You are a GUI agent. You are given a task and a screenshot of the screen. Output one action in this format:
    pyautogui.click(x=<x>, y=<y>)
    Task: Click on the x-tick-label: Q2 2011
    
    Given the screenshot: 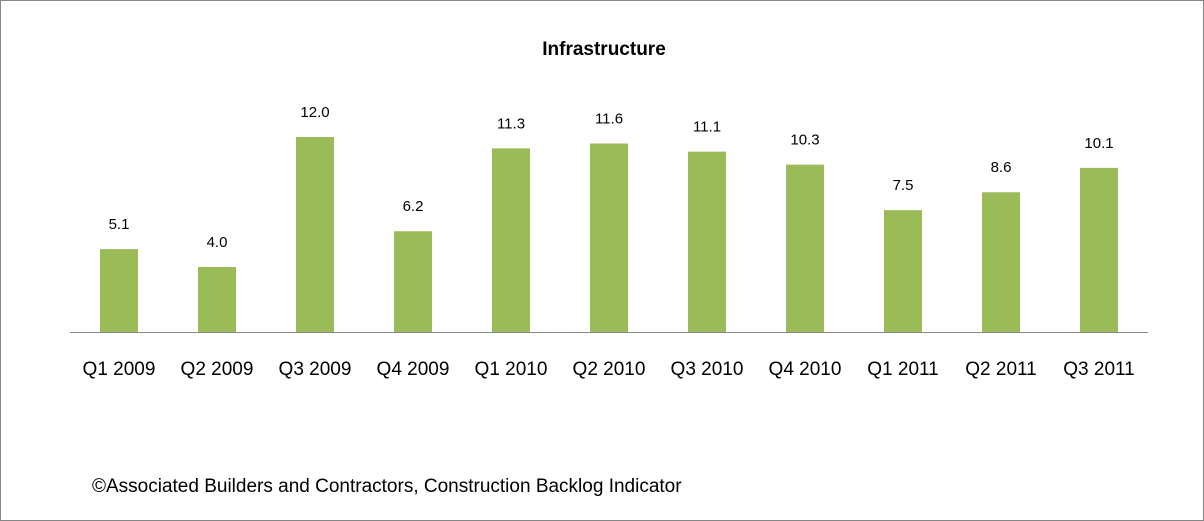 What is the action you would take?
    pyautogui.click(x=1000, y=369)
    